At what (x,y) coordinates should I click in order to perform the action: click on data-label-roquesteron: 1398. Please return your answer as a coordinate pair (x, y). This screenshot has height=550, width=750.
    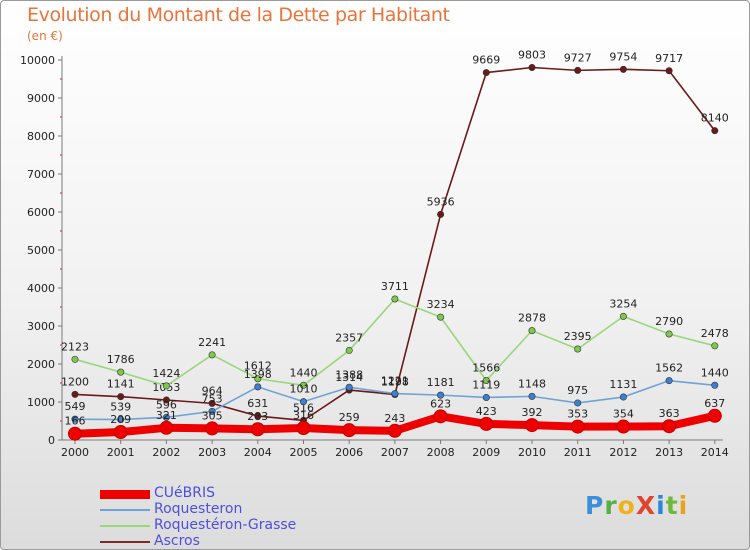
    Looking at the image, I should click on (258, 374).